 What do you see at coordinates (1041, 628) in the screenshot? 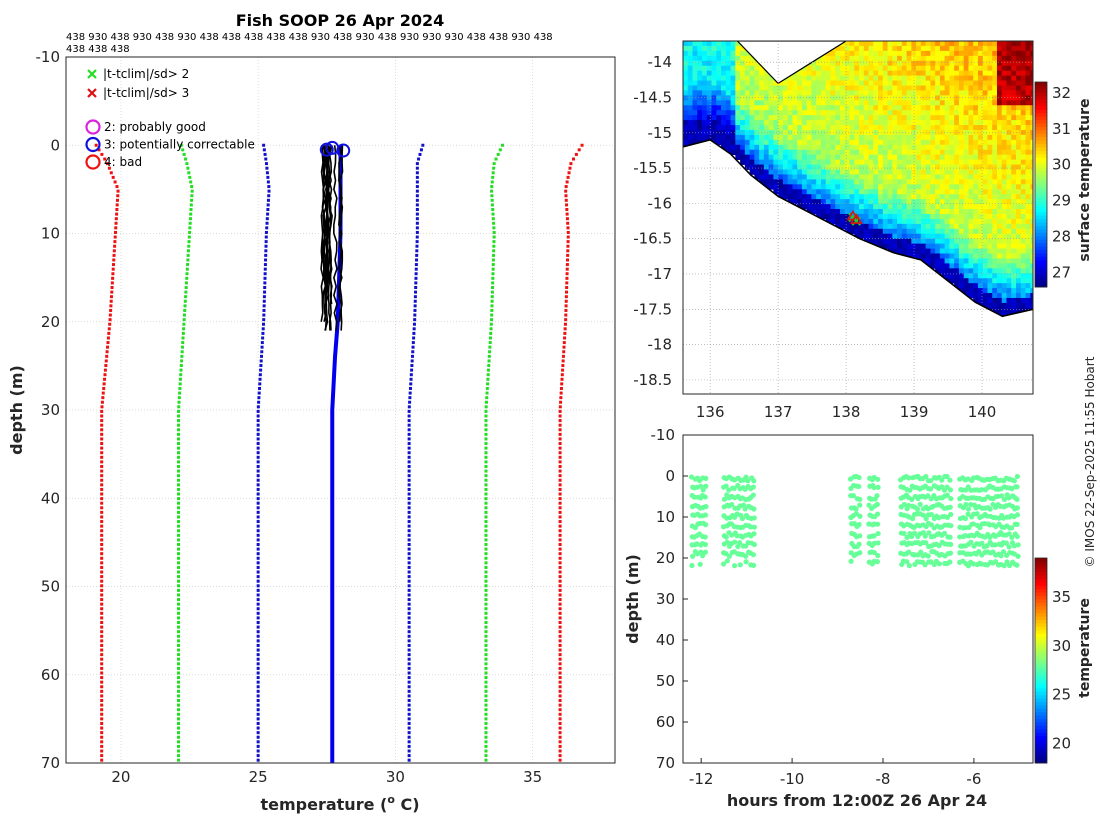
I see `colorbar-segment` at bounding box center [1041, 628].